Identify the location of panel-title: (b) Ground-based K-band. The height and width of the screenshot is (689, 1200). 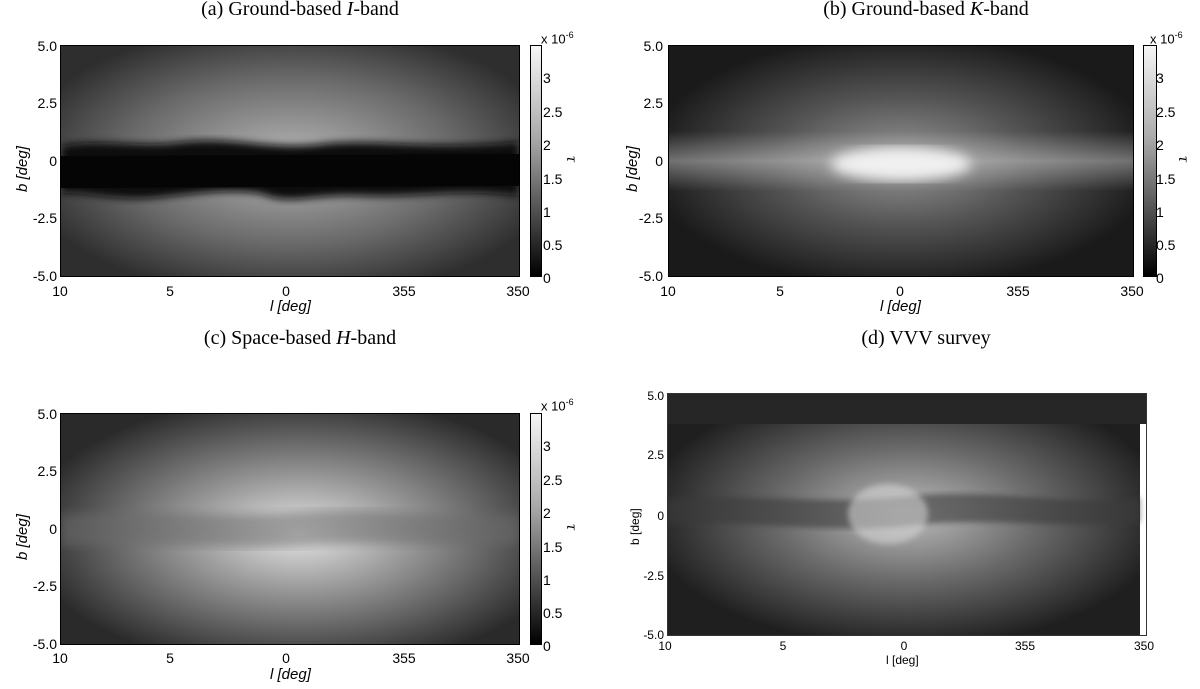
(926, 10).